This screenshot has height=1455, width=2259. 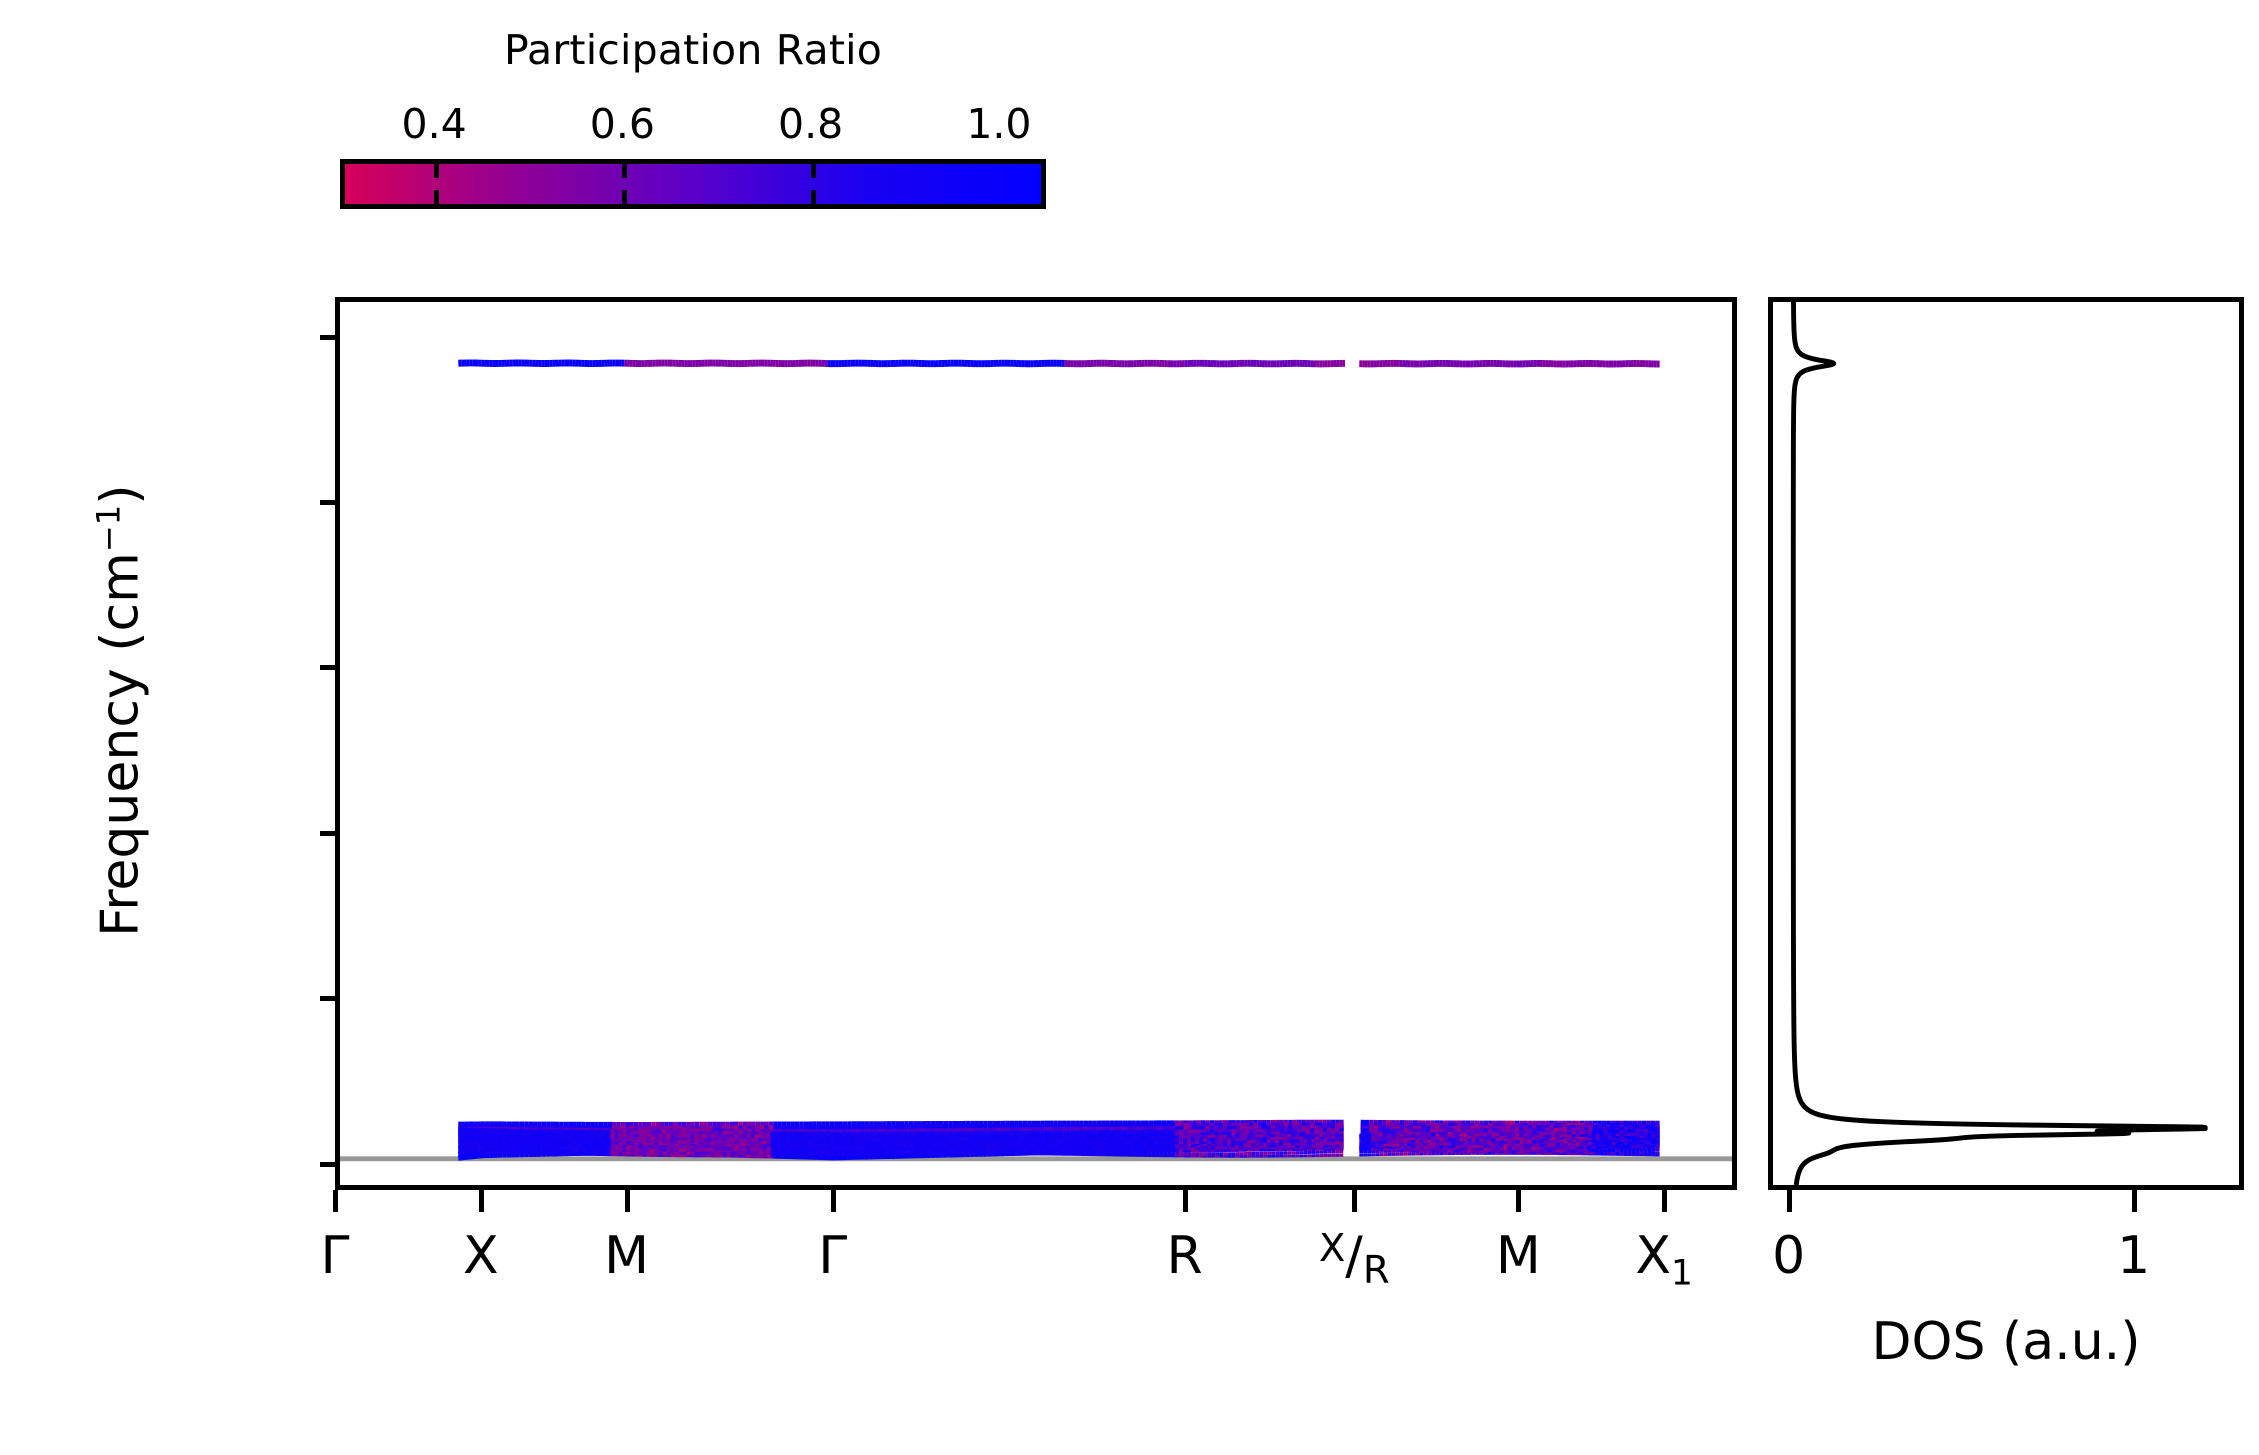 I want to click on dos-plot-area, so click(x=2006, y=743).